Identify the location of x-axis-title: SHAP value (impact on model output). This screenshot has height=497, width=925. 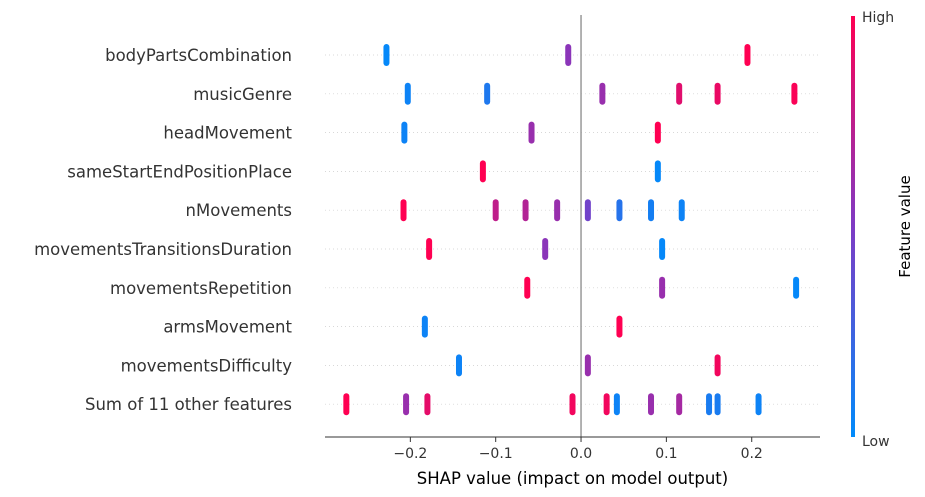
(572, 478).